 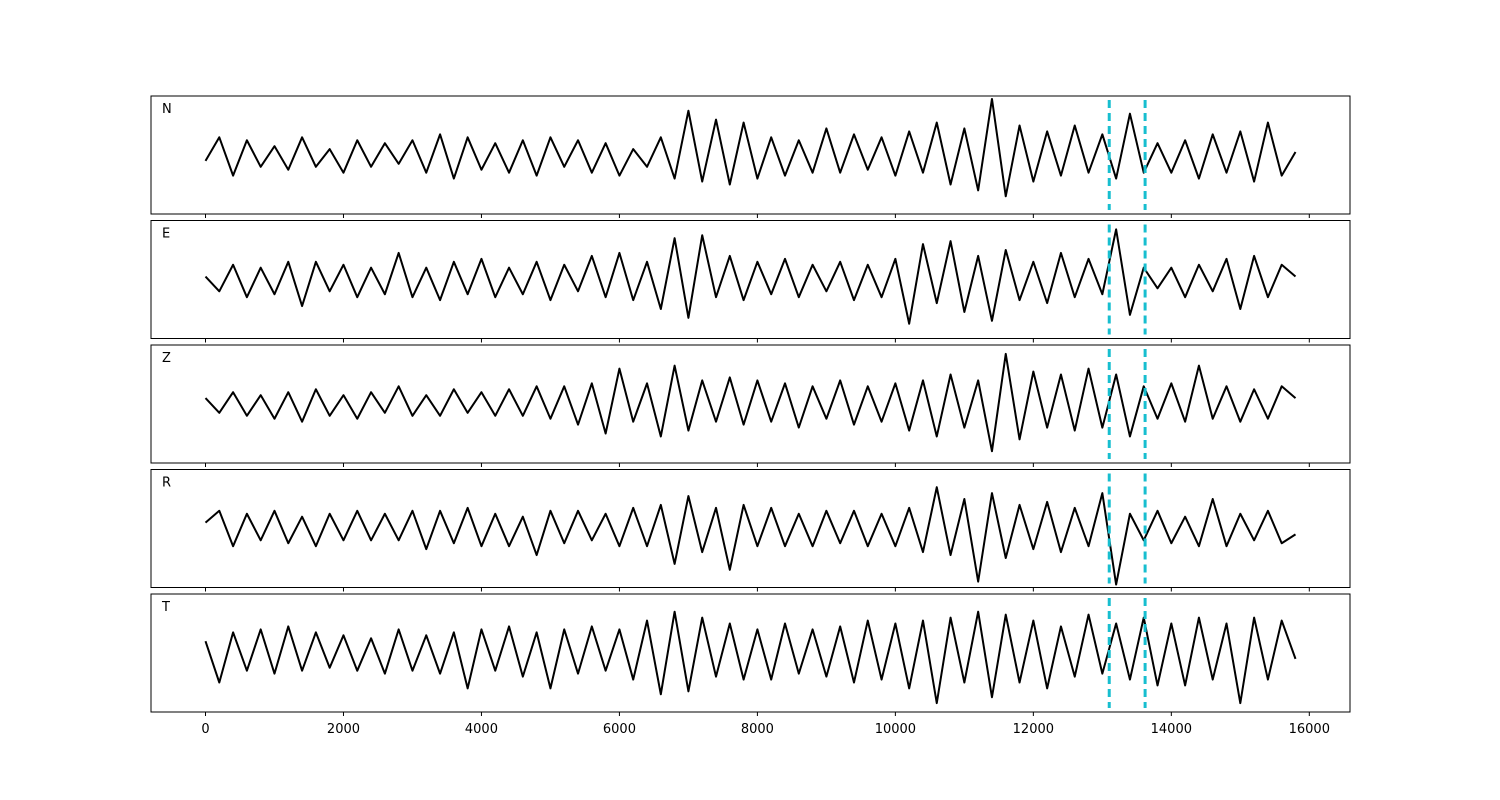 I want to click on x-tick-label: 8000, so click(x=757, y=729).